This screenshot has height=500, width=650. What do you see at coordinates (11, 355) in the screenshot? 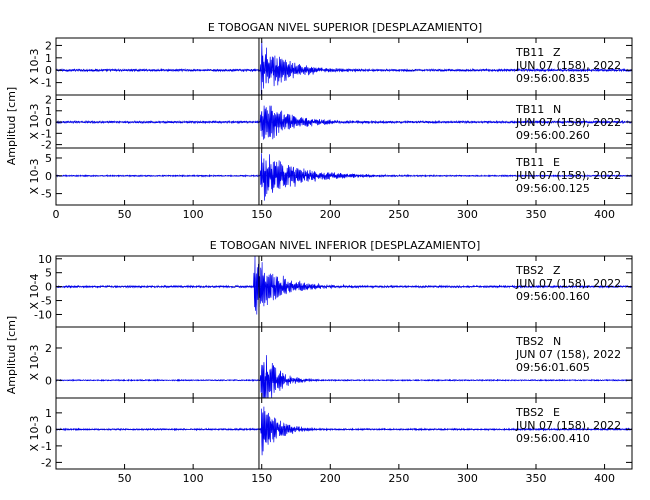
I see `lower-amplitude-label: Amplitud [cm]` at bounding box center [11, 355].